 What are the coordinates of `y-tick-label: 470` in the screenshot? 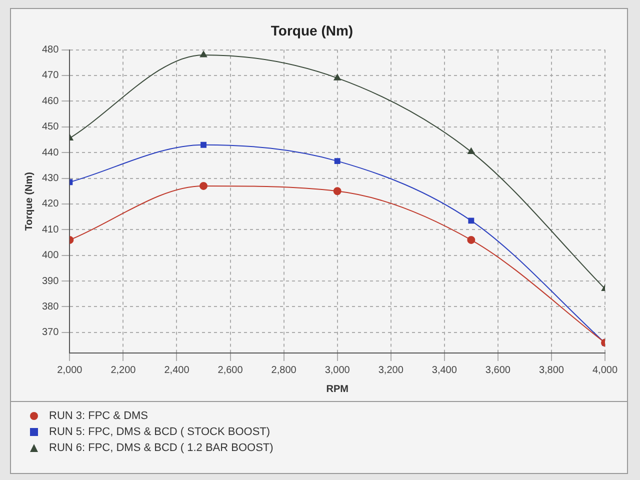 It's located at (51, 76).